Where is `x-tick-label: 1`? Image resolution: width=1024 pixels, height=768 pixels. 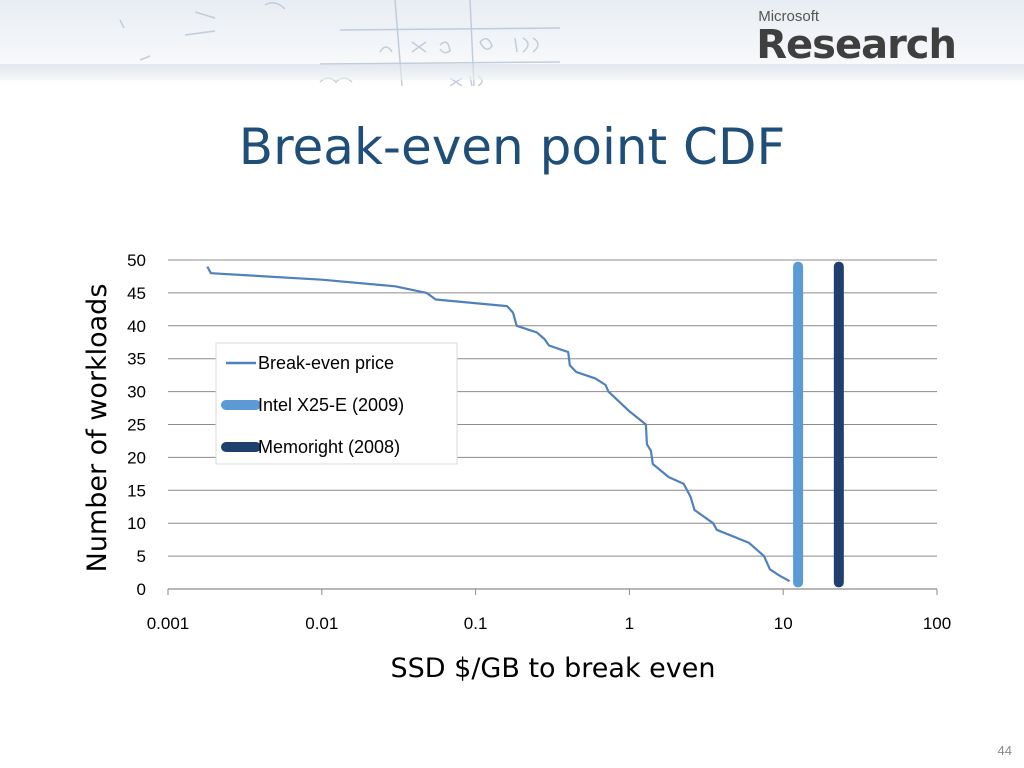 x-tick-label: 1 is located at coordinates (629, 623).